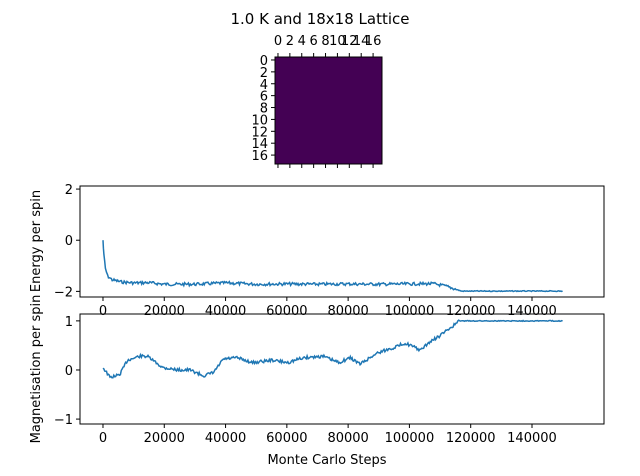 Image resolution: width=640 pixels, height=476 pixels. I want to click on x-tick-label: 2, so click(290, 41).